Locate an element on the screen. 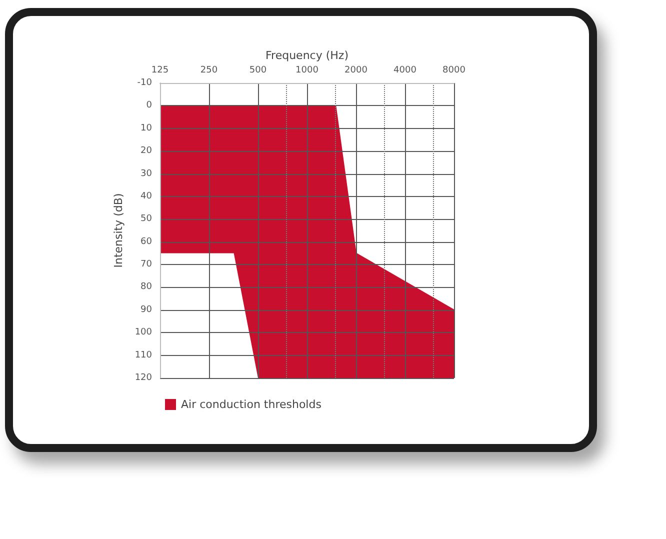  legend-label: Air conduction thresholds is located at coordinates (251, 404).